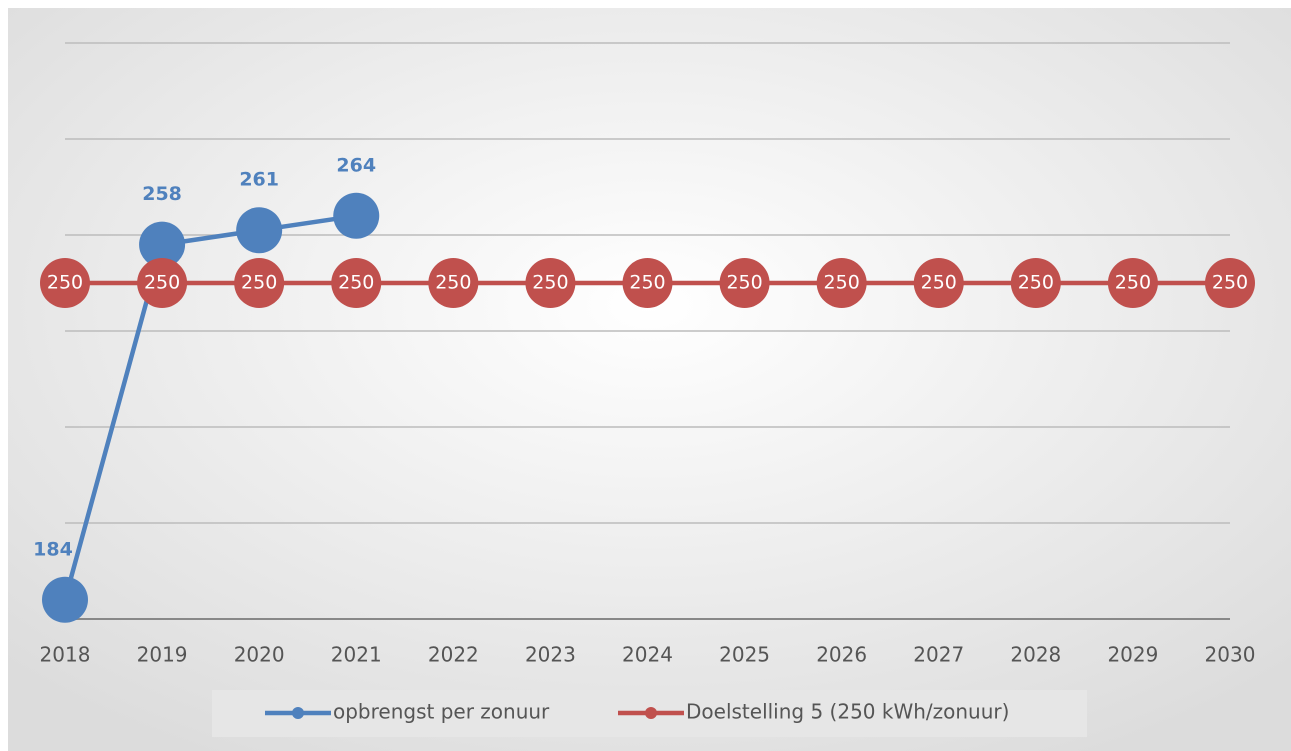 Image resolution: width=1291 pixels, height=751 pixels. I want to click on data-label: 184, so click(53, 549).